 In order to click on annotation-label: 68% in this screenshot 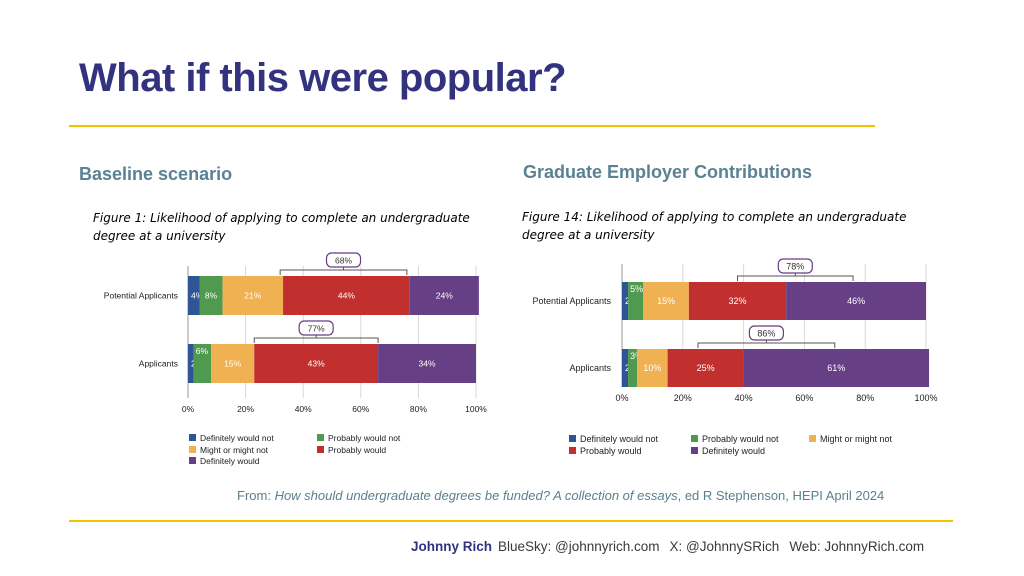, I will do `click(343, 261)`.